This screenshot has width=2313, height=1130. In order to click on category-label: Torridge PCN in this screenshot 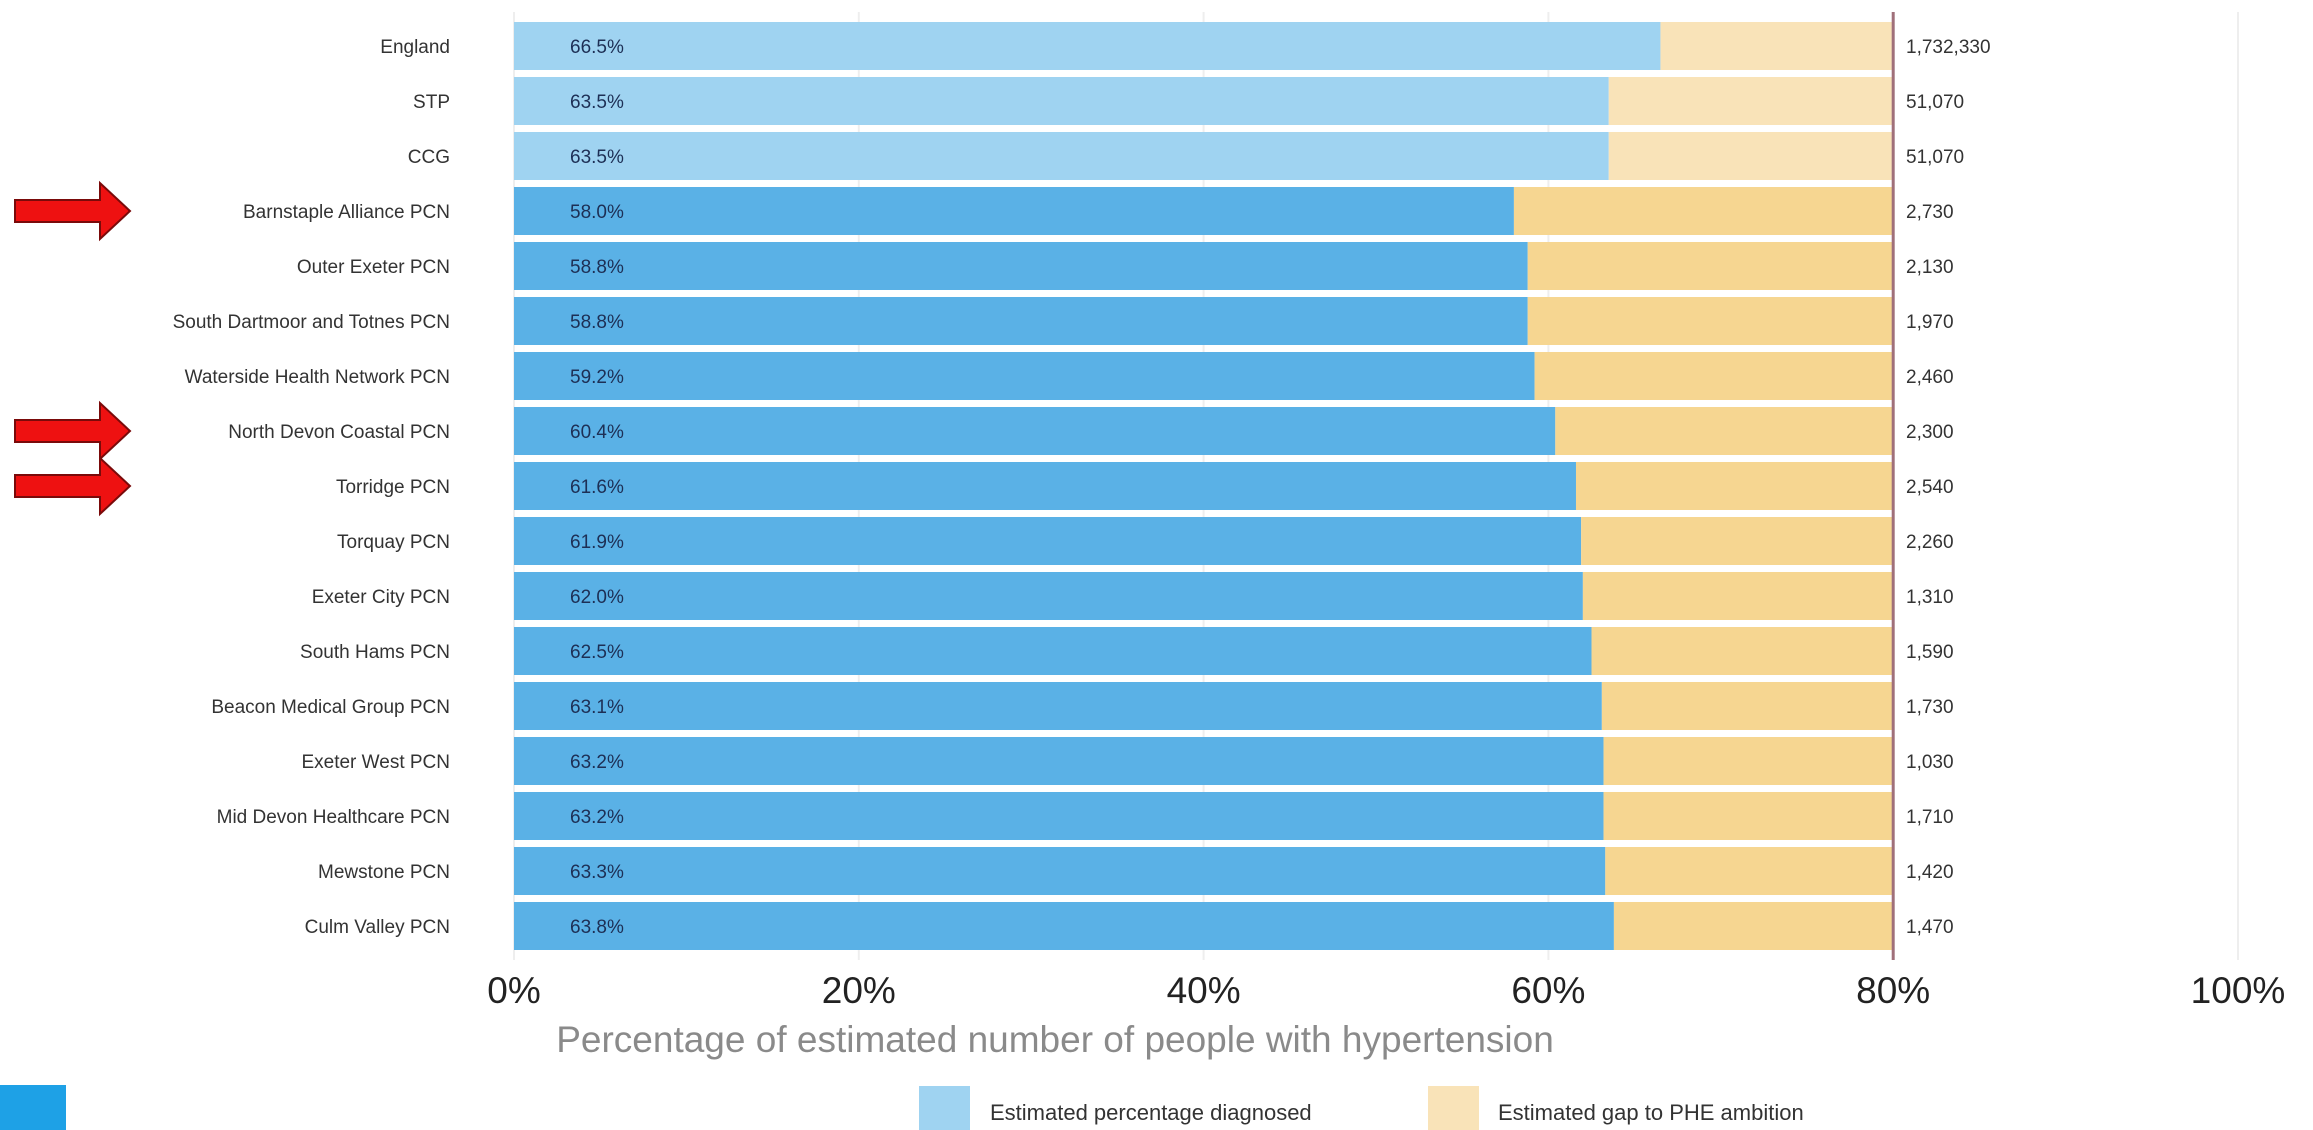, I will do `click(393, 487)`.